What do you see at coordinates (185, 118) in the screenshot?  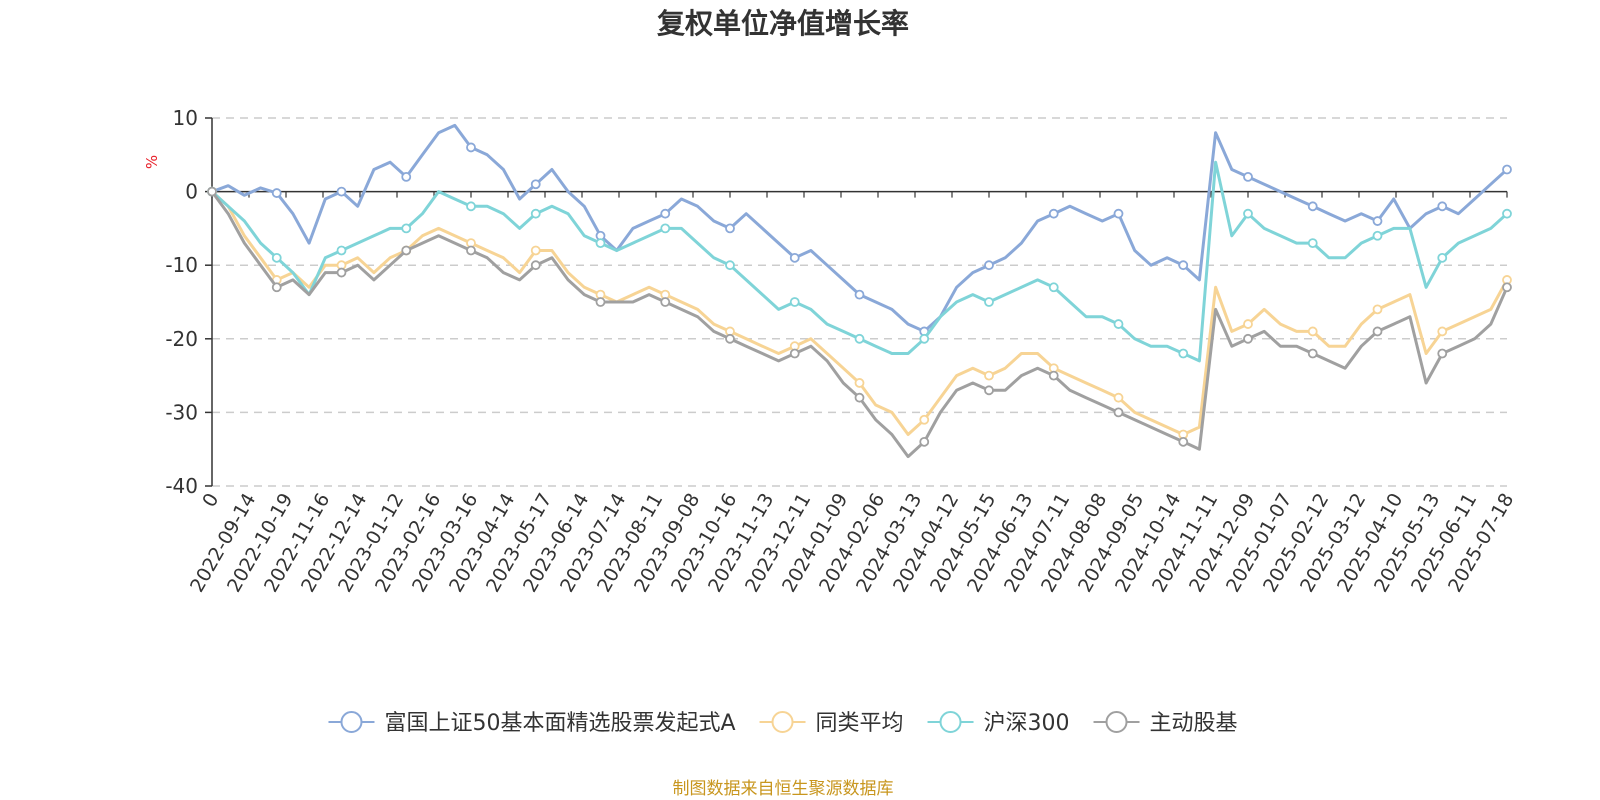 I see `y-tick-label: 10` at bounding box center [185, 118].